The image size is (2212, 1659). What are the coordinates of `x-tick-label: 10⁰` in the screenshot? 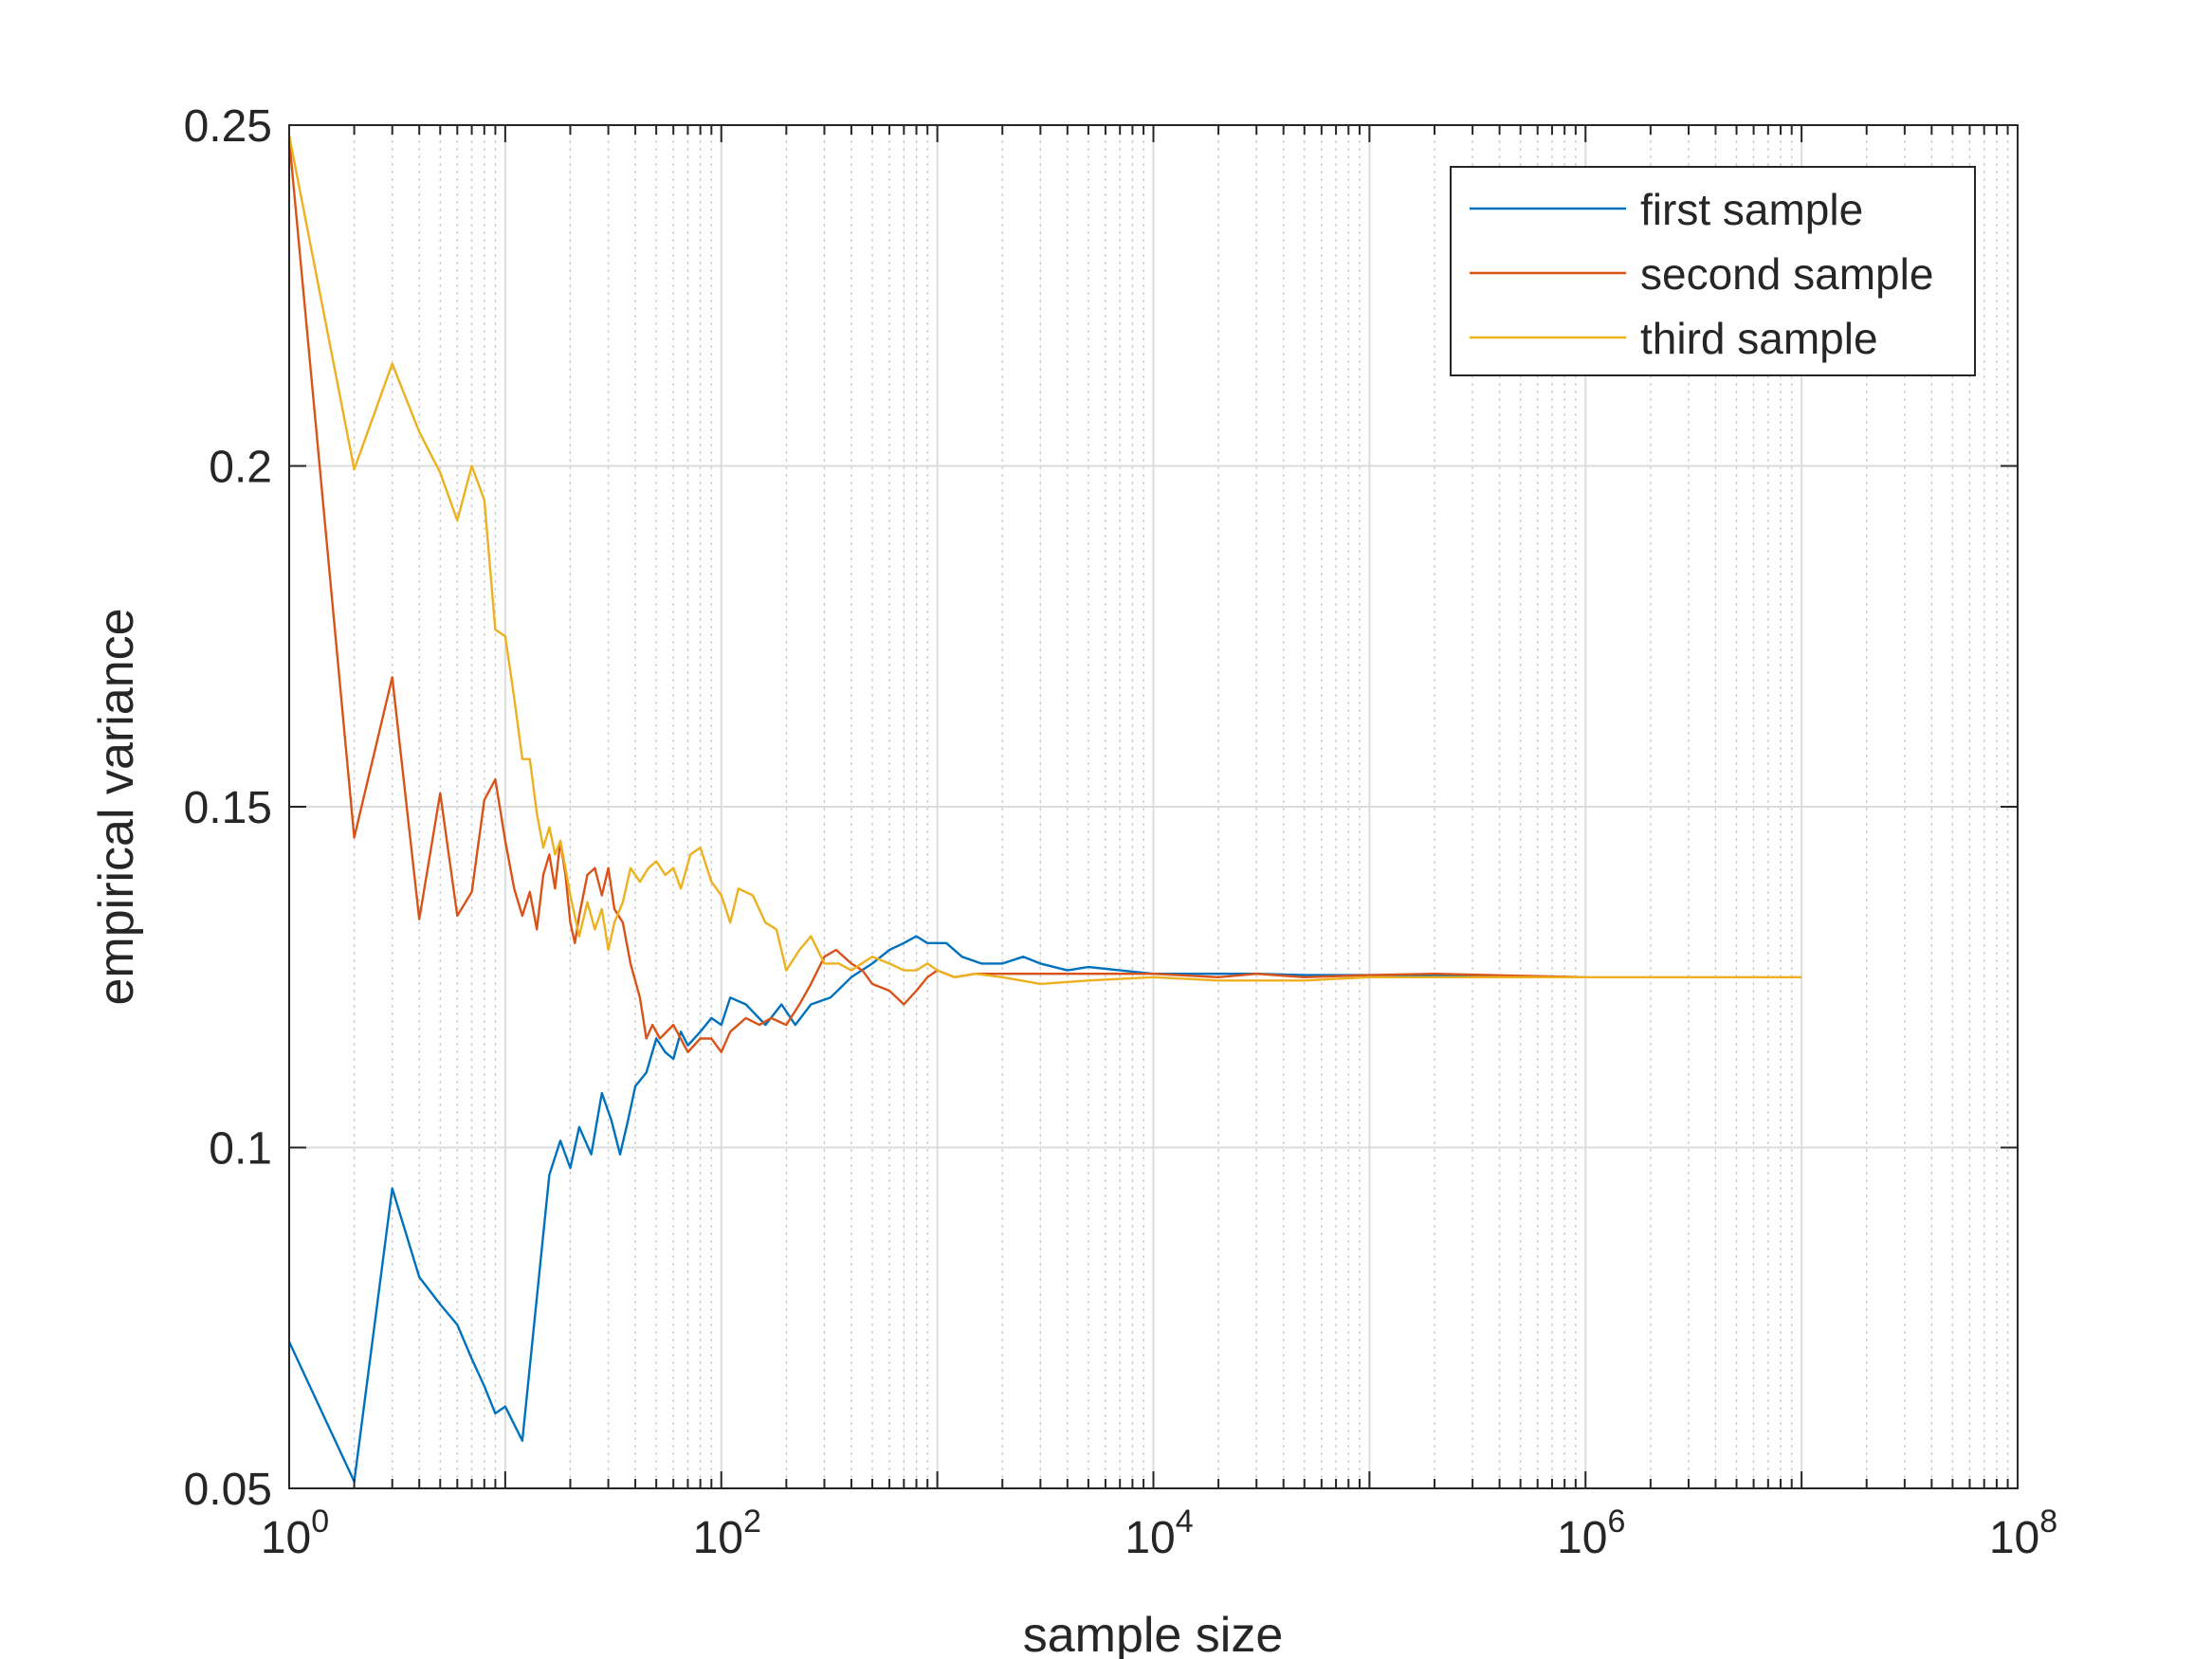 It's located at (295, 1533).